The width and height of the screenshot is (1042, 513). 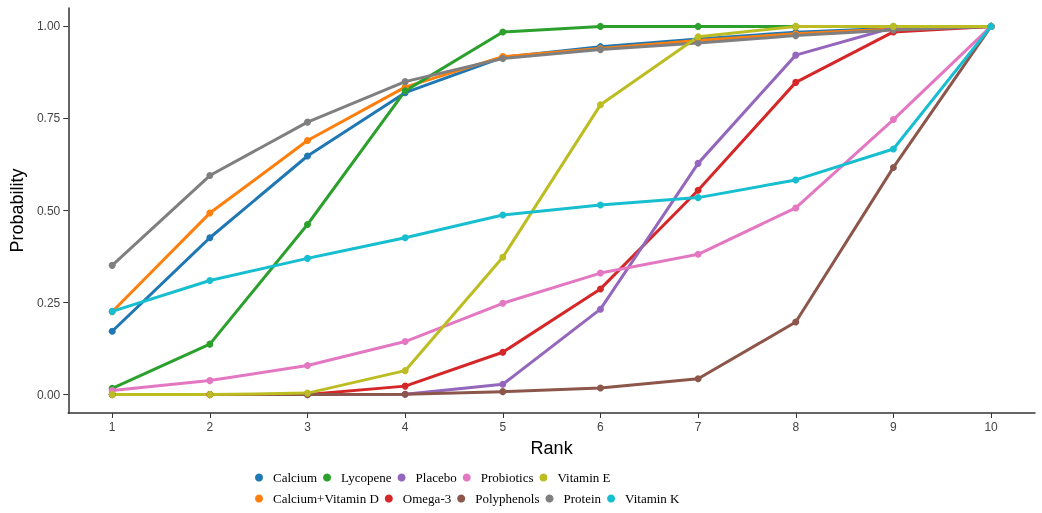 What do you see at coordinates (48, 26) in the screenshot?
I see `y-tick-label: 1.00` at bounding box center [48, 26].